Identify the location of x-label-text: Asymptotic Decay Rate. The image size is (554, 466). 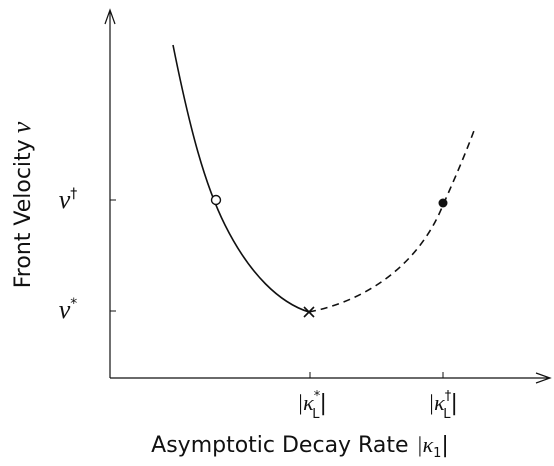
(279, 445).